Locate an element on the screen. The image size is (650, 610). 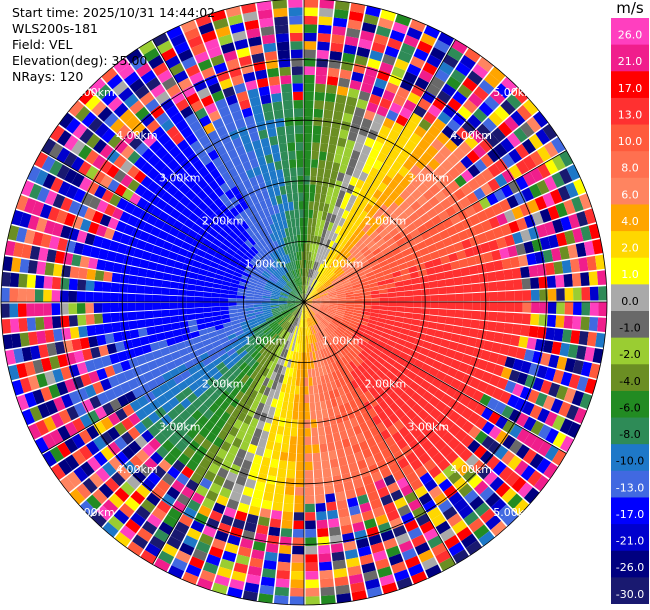
start-time-label: Start time: 2025/10/31 14:44:02 is located at coordinates (114, 12).